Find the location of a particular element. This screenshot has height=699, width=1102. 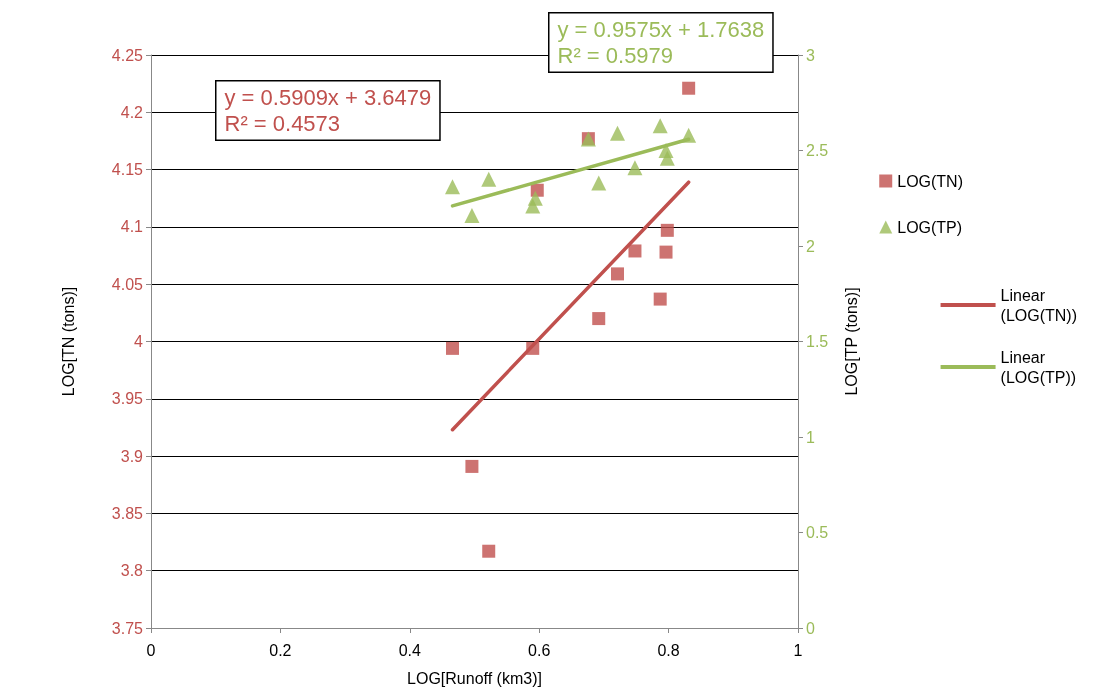

y-tick-label: 3.95 is located at coordinates (127, 399).